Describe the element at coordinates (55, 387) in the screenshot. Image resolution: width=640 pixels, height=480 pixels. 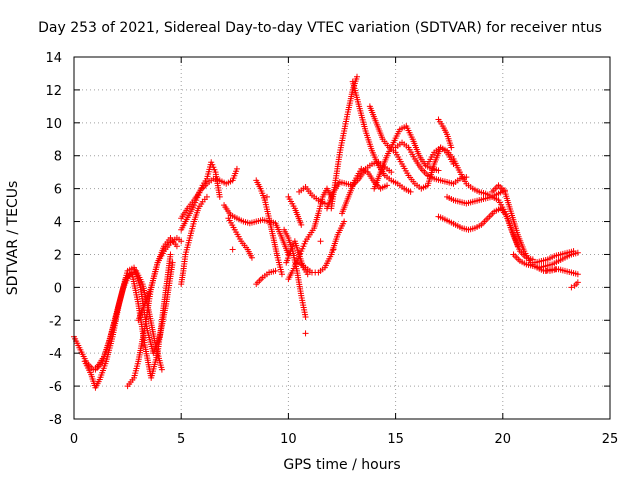
I see `y-tick-label: -6` at that location.